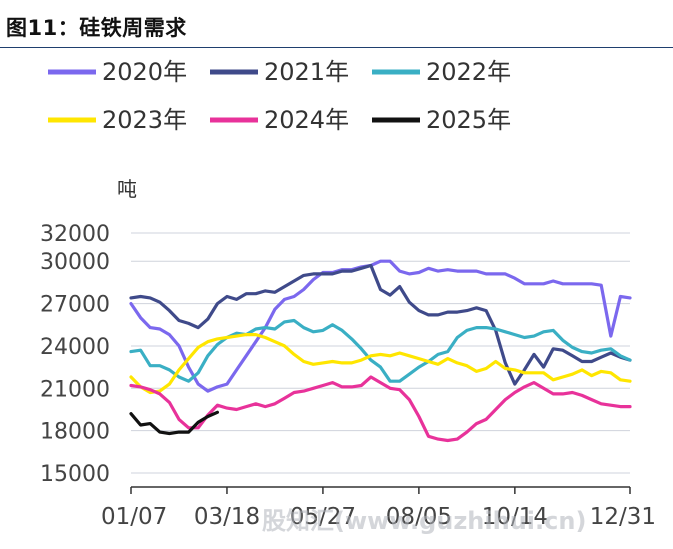 Image resolution: width=673 pixels, height=549 pixels. Describe the element at coordinates (144, 72) in the screenshot. I see `legend-label: 2020年` at that location.